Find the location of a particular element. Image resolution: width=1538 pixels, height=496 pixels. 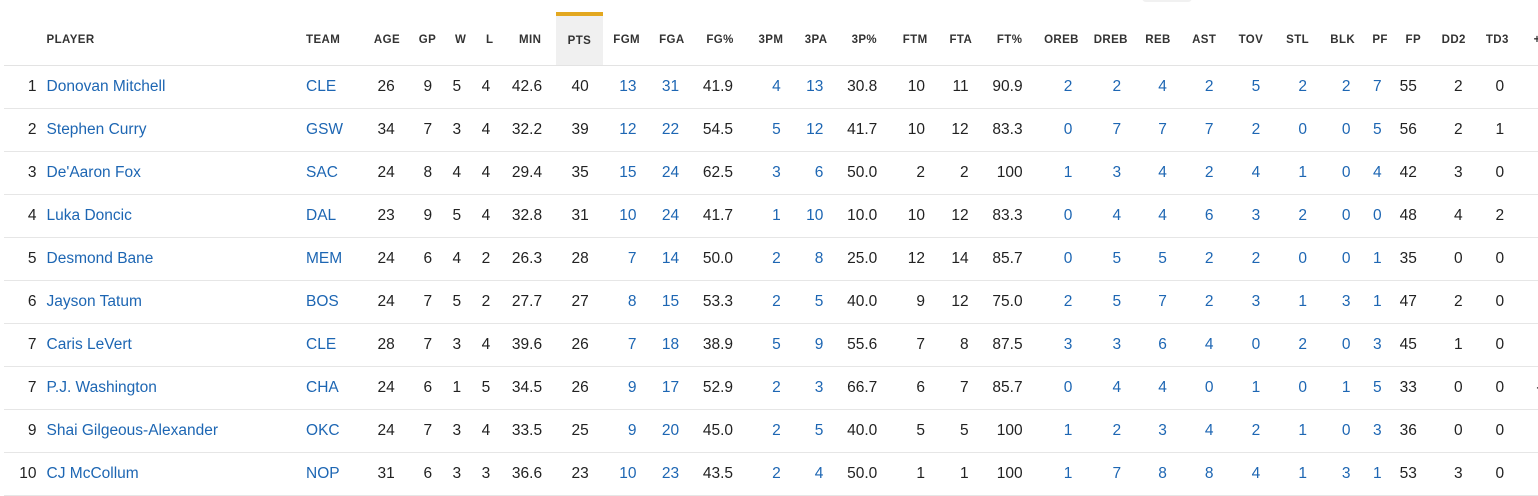

col-header-reb: REB is located at coordinates (1158, 40).